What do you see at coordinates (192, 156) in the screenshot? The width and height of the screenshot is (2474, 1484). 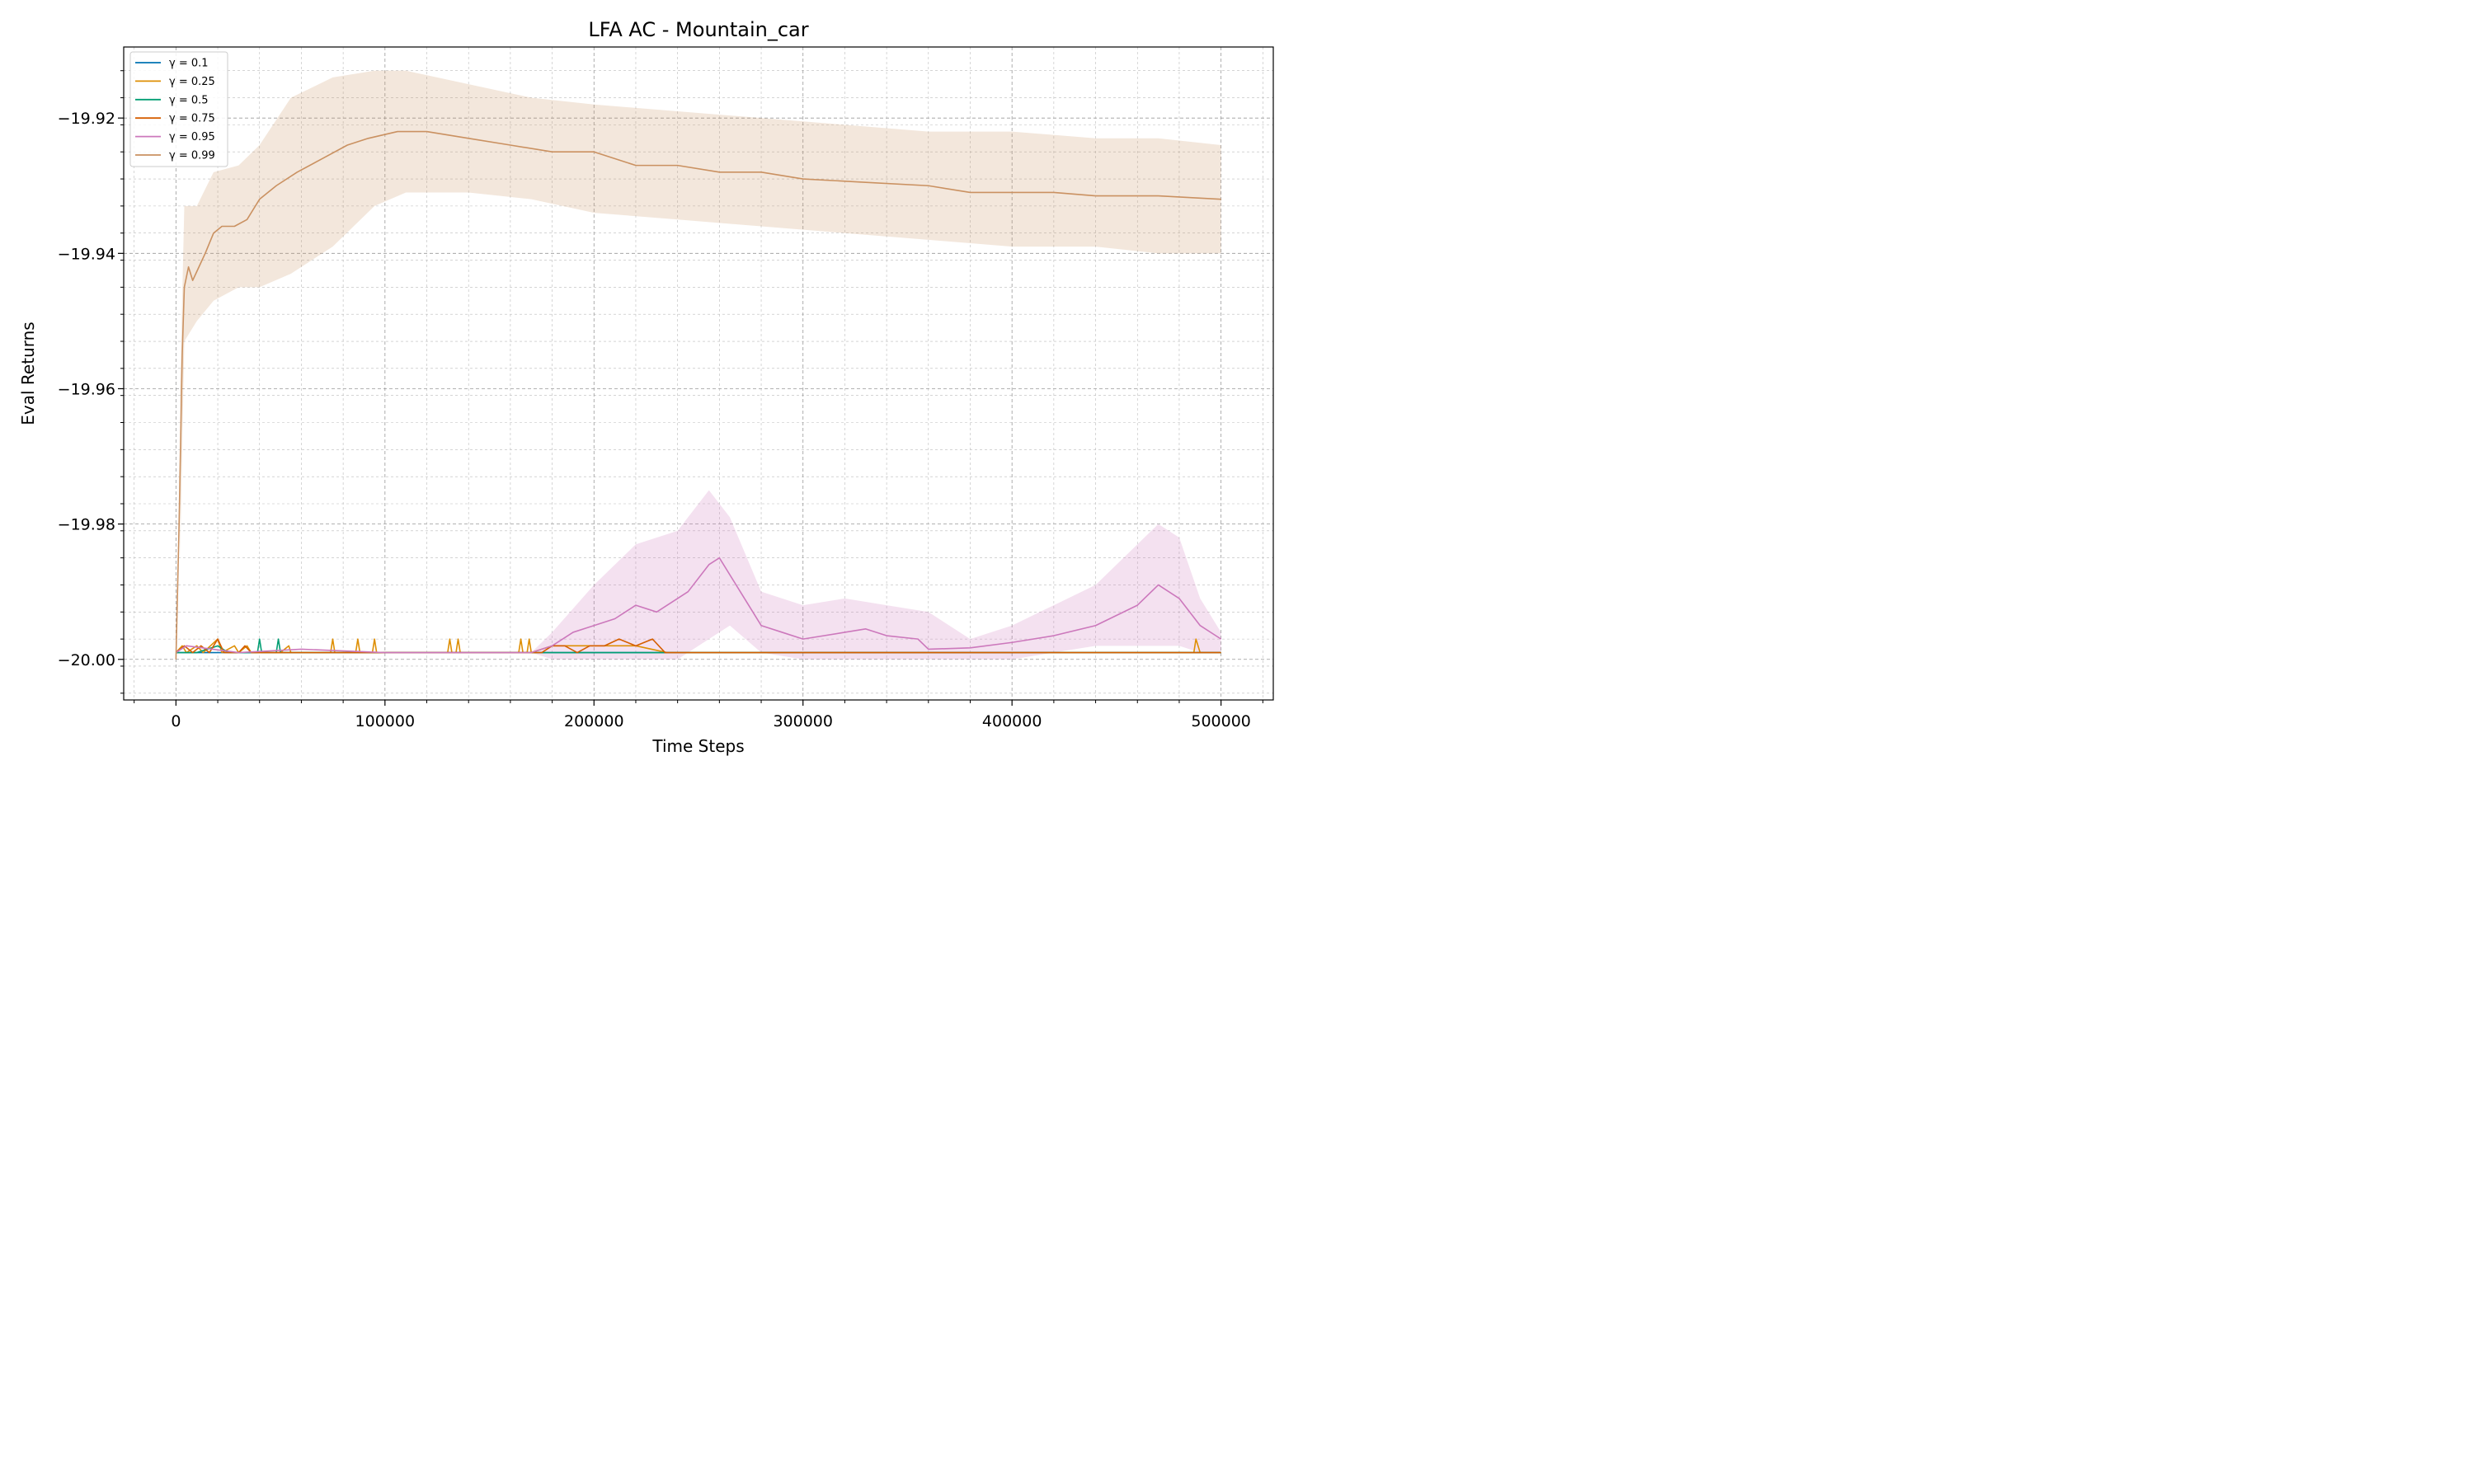 I see `legend-label: γ = 0.99` at bounding box center [192, 156].